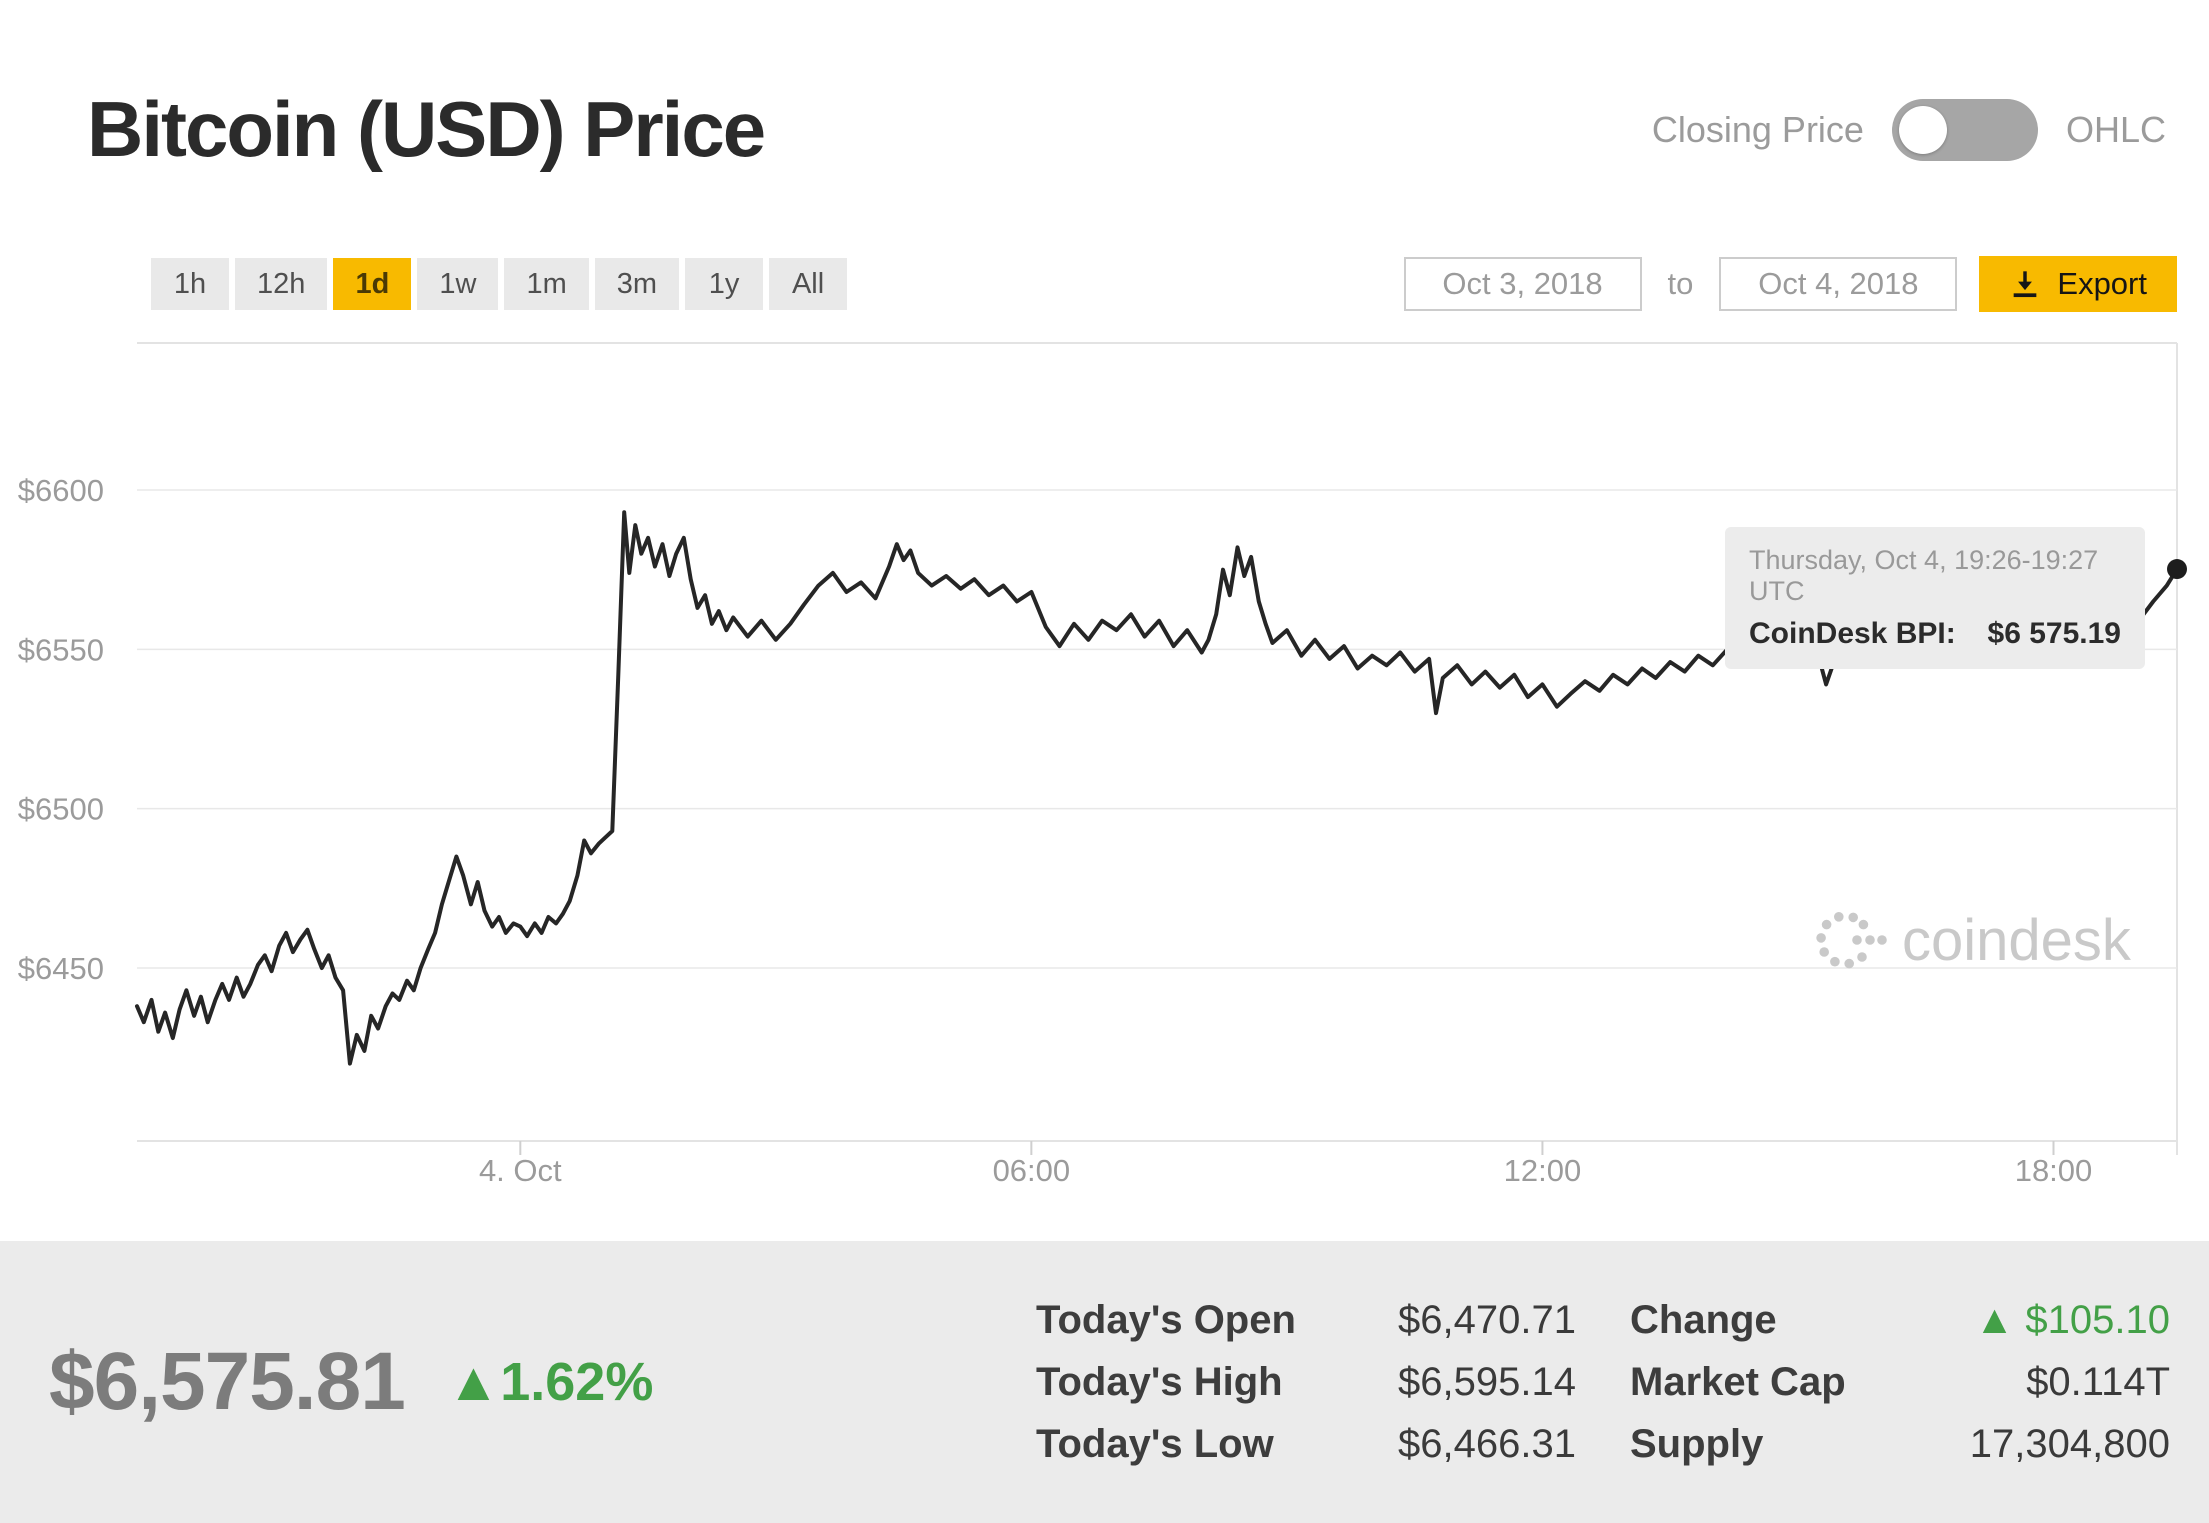 The image size is (2209, 1523). I want to click on stat-label-open: Today's Open, so click(1166, 1319).